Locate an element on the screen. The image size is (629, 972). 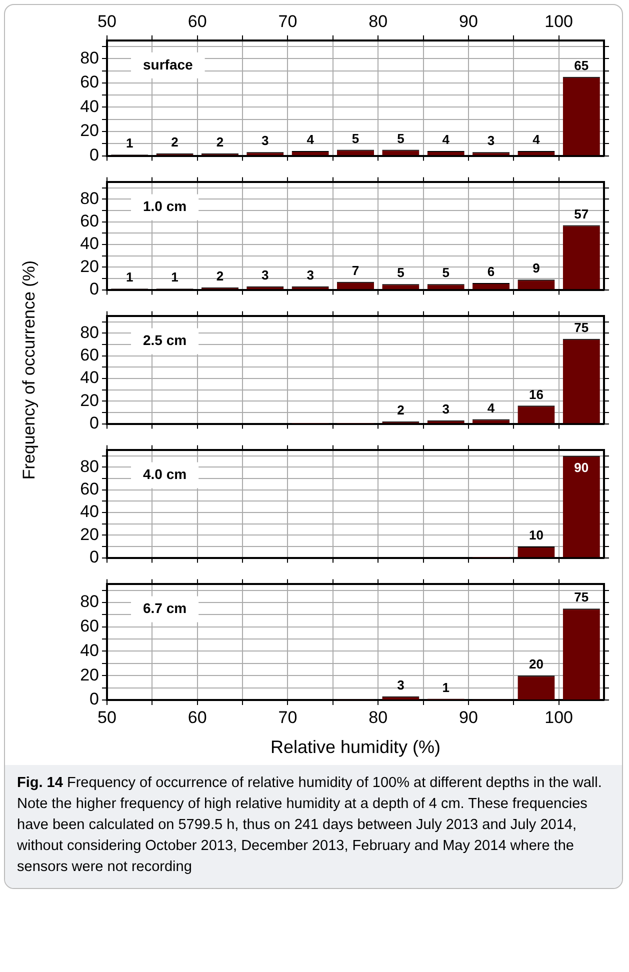
data-label: 65 is located at coordinates (581, 65).